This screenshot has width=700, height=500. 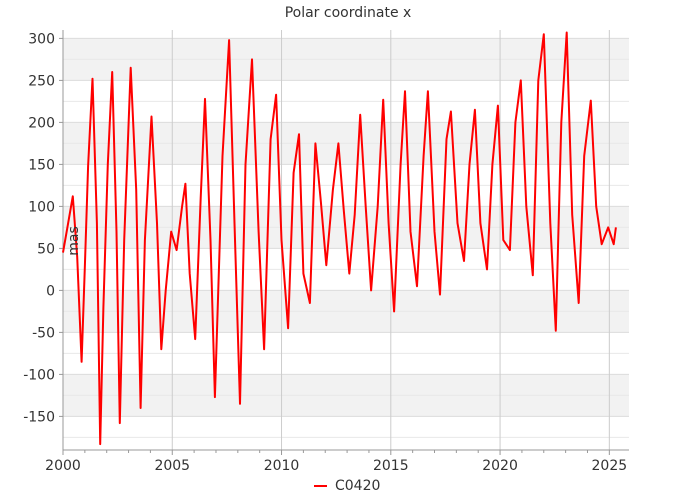 What do you see at coordinates (282, 466) in the screenshot?
I see `x-tick-label: 2010` at bounding box center [282, 466].